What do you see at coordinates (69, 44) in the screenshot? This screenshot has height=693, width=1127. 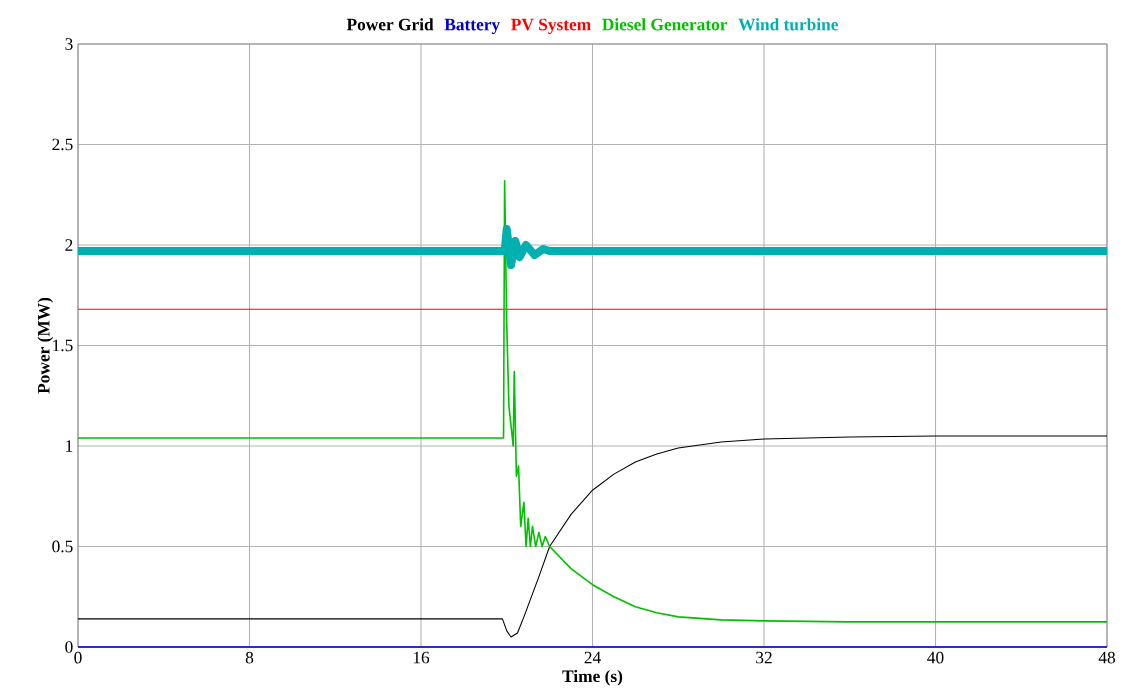 I see `y-tick-label: 3` at bounding box center [69, 44].